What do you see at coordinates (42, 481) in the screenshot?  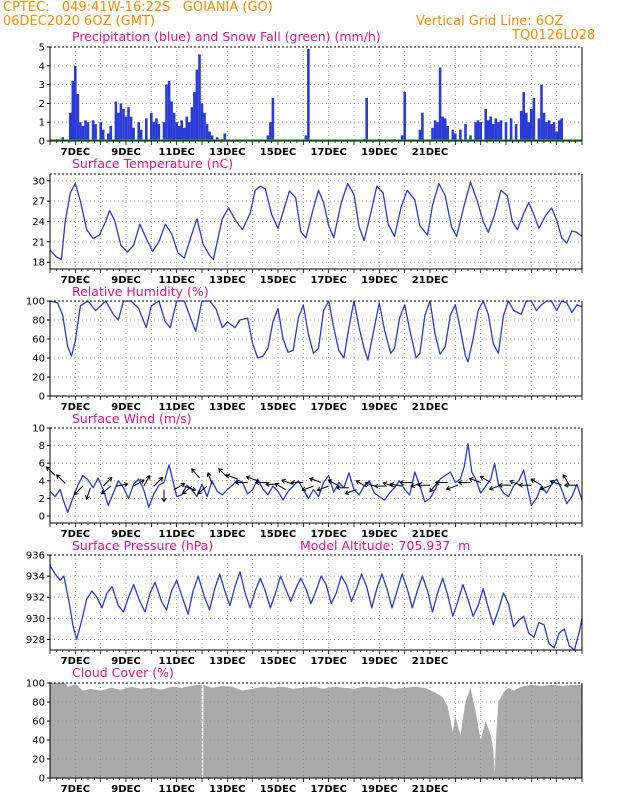 I see `y-tick-label: 4` at bounding box center [42, 481].